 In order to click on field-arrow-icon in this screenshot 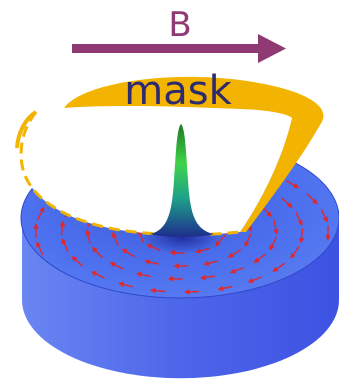, I will do `click(179, 48)`.